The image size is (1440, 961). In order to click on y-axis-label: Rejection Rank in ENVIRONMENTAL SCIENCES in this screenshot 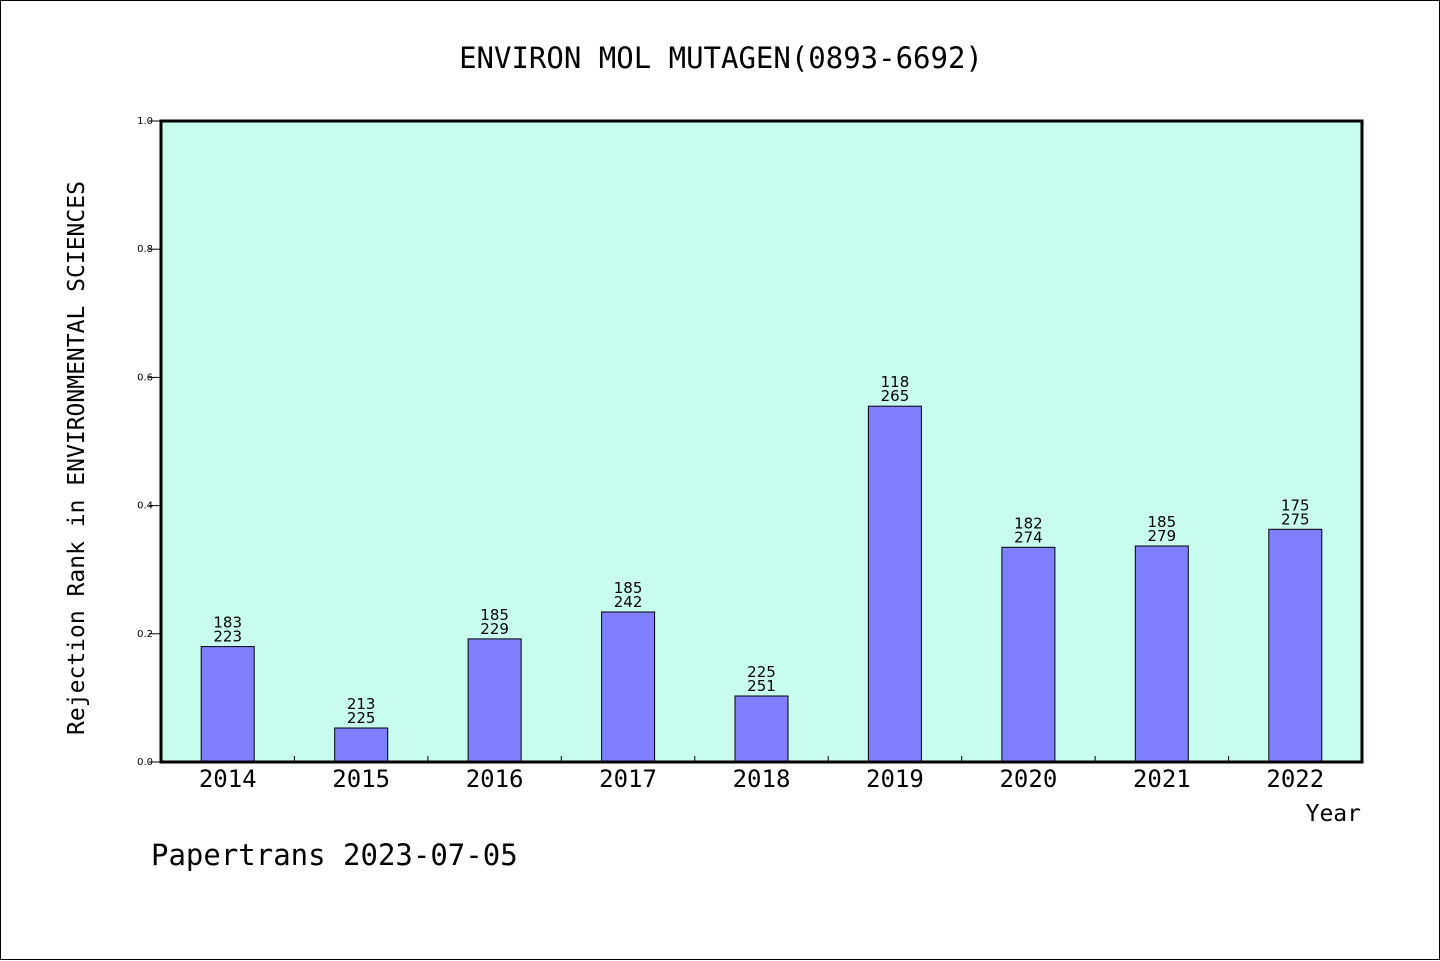, I will do `click(77, 458)`.